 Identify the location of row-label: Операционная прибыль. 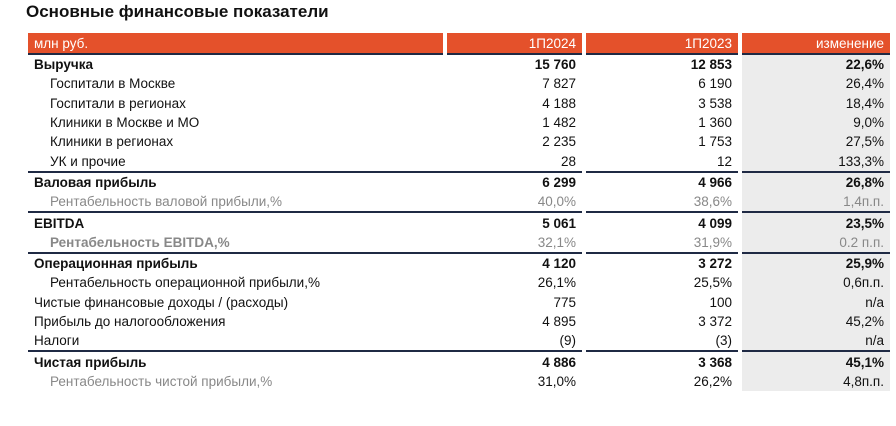
(236, 262).